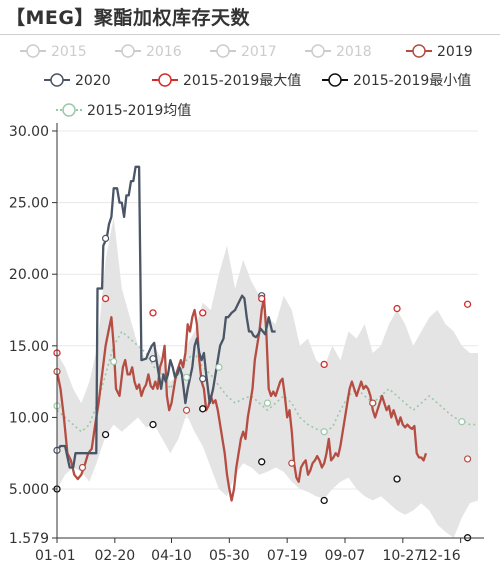 The image size is (500, 570). Describe the element at coordinates (29, 539) in the screenshot. I see `y-tick-label: 1.579` at that location.